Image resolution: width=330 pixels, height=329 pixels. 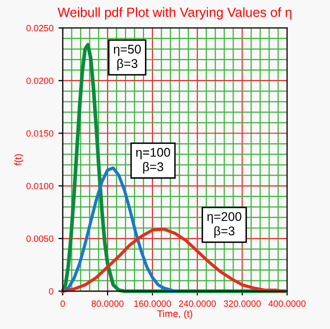 I want to click on y-axis-title: f(t), so click(x=19, y=160).